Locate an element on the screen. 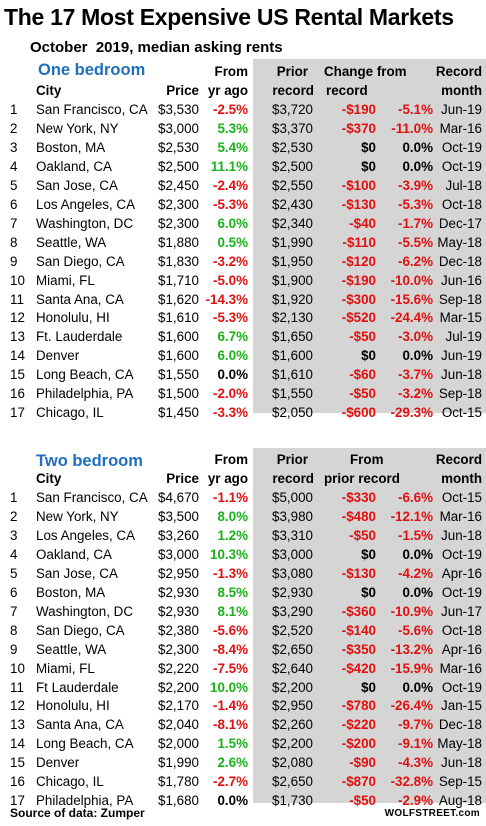 The image size is (486, 826). change-dollar-cell: -$190 is located at coordinates (358, 280).